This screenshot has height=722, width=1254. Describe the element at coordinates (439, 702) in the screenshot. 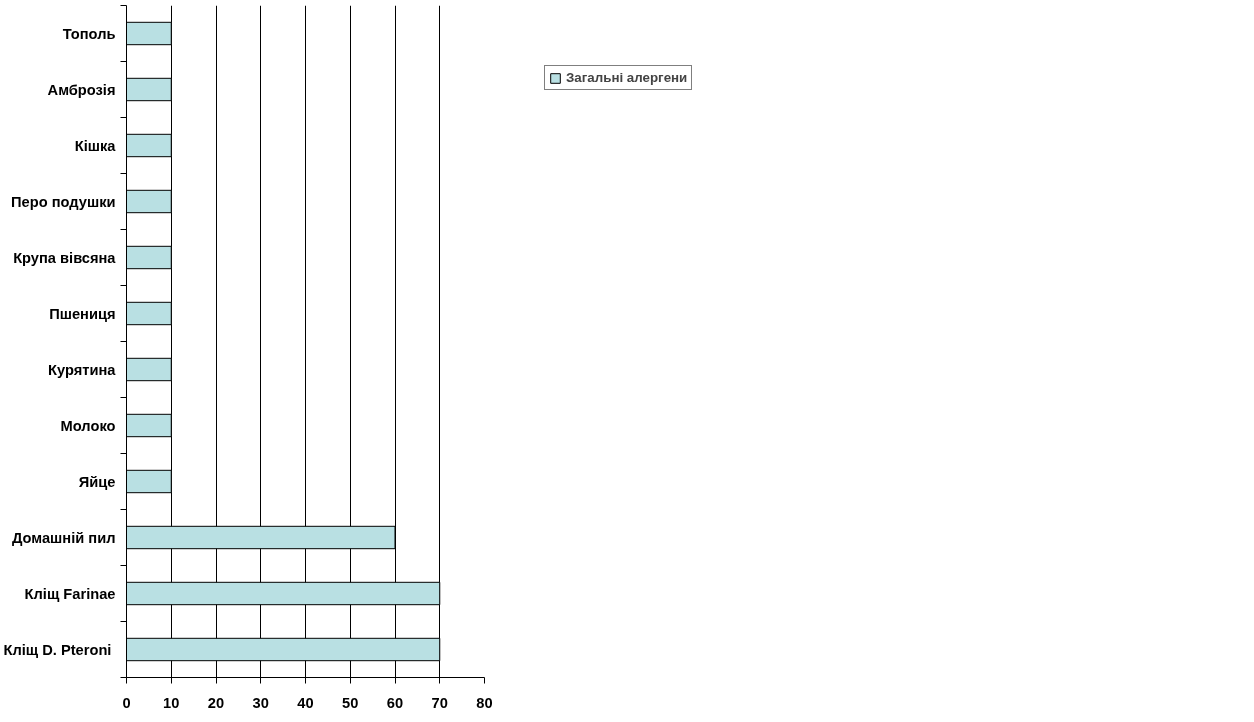

I see `x-tick-label: 70` at that location.